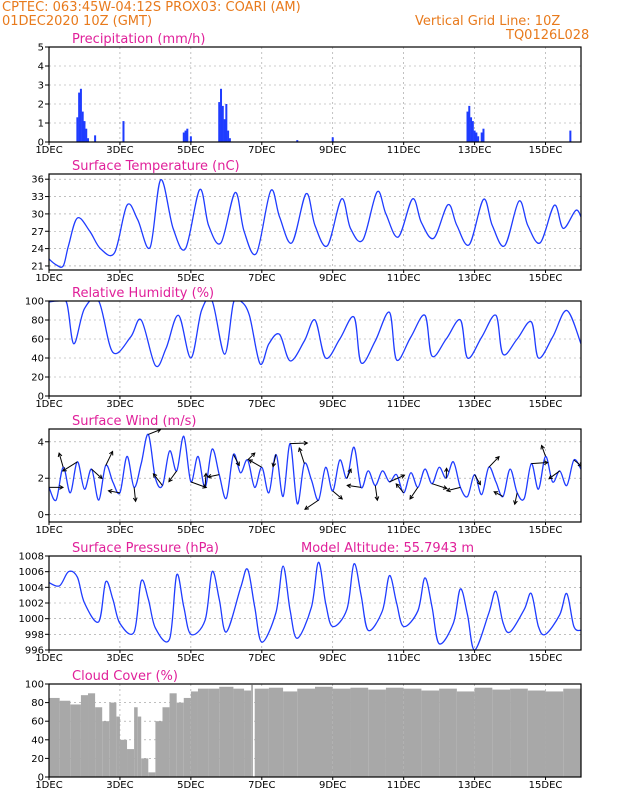 Image resolution: width=618 pixels, height=800 pixels. Describe the element at coordinates (37, 722) in the screenshot. I see `y-tick-label: 60` at that location.